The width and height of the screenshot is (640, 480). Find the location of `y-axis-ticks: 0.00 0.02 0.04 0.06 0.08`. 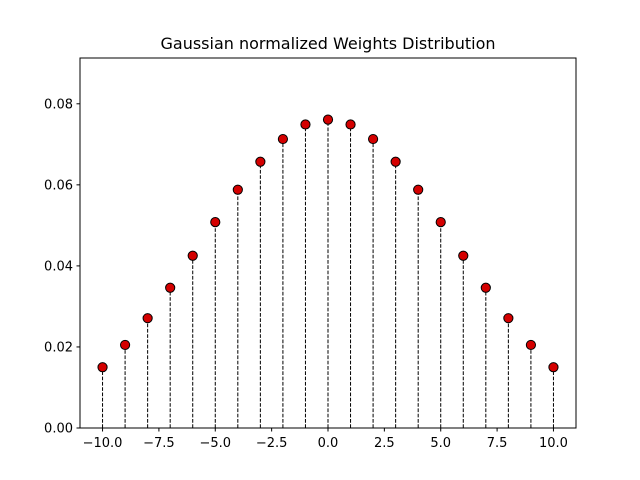

y-axis-ticks: 0.00 0.02 0.04 0.06 0.08 is located at coordinates (62, 267).